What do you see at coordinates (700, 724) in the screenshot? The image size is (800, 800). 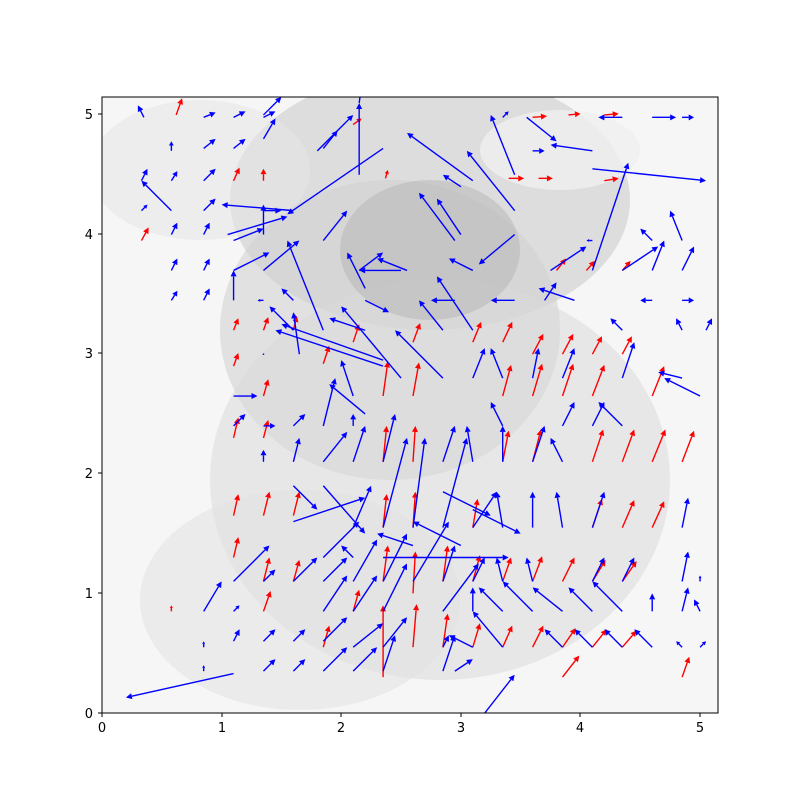 I see `x-tick: 5` at bounding box center [700, 724].